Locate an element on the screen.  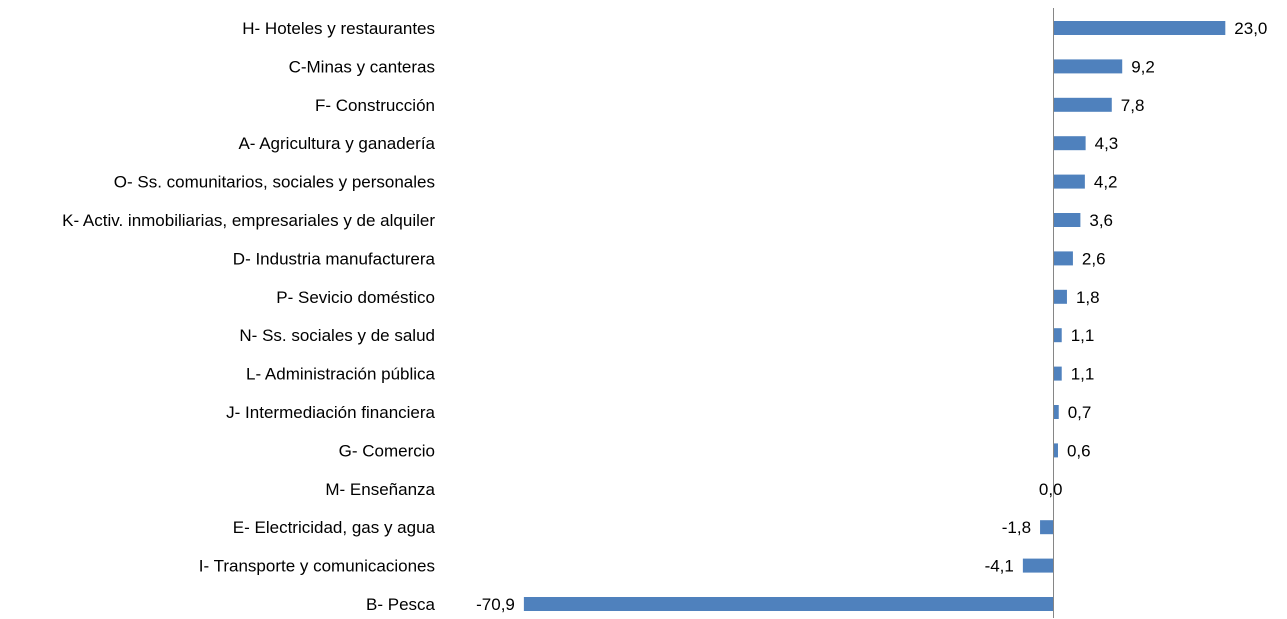
data-label: 4,2 is located at coordinates (1106, 182).